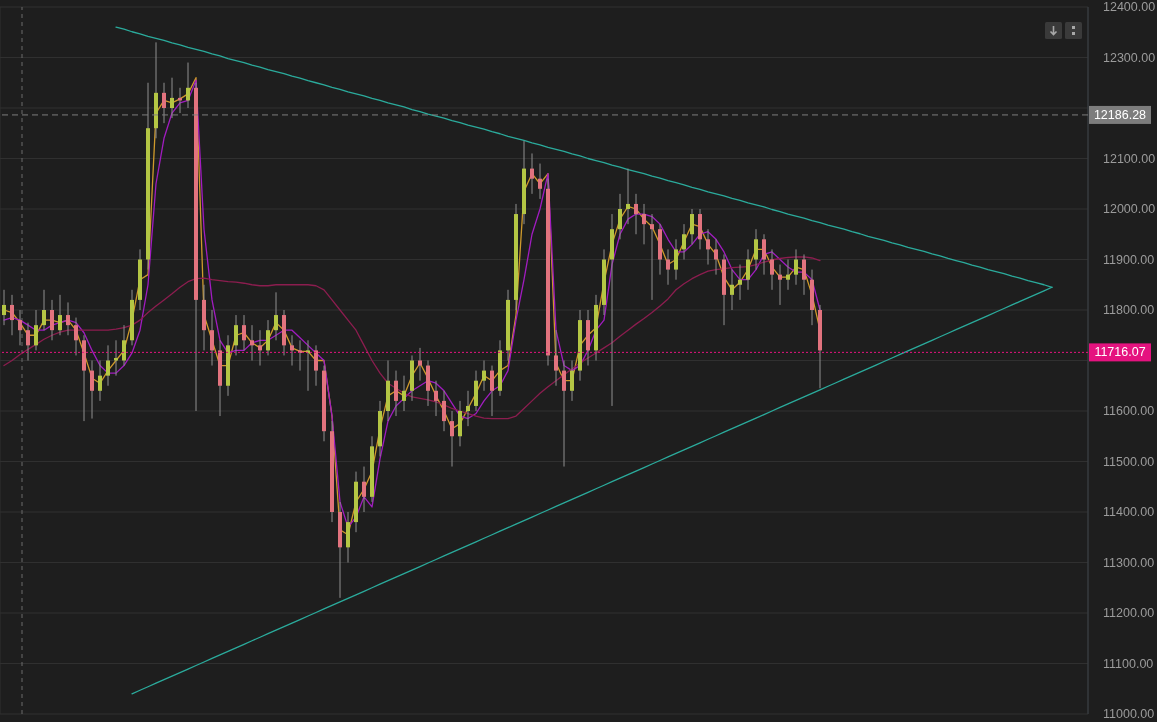 Image resolution: width=1157 pixels, height=722 pixels. I want to click on y-tick-label: 11100.00, so click(1128, 663).